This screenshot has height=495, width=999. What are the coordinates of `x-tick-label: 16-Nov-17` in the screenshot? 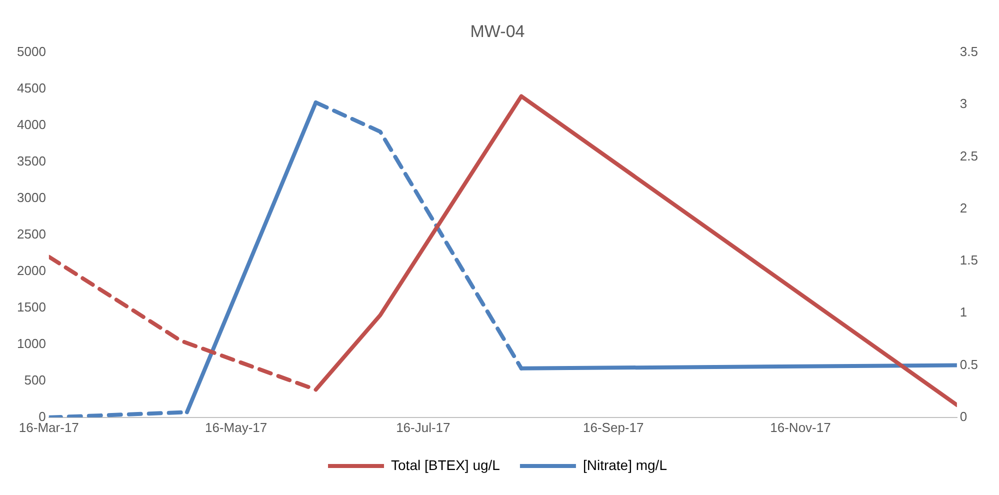 It's located at (800, 427).